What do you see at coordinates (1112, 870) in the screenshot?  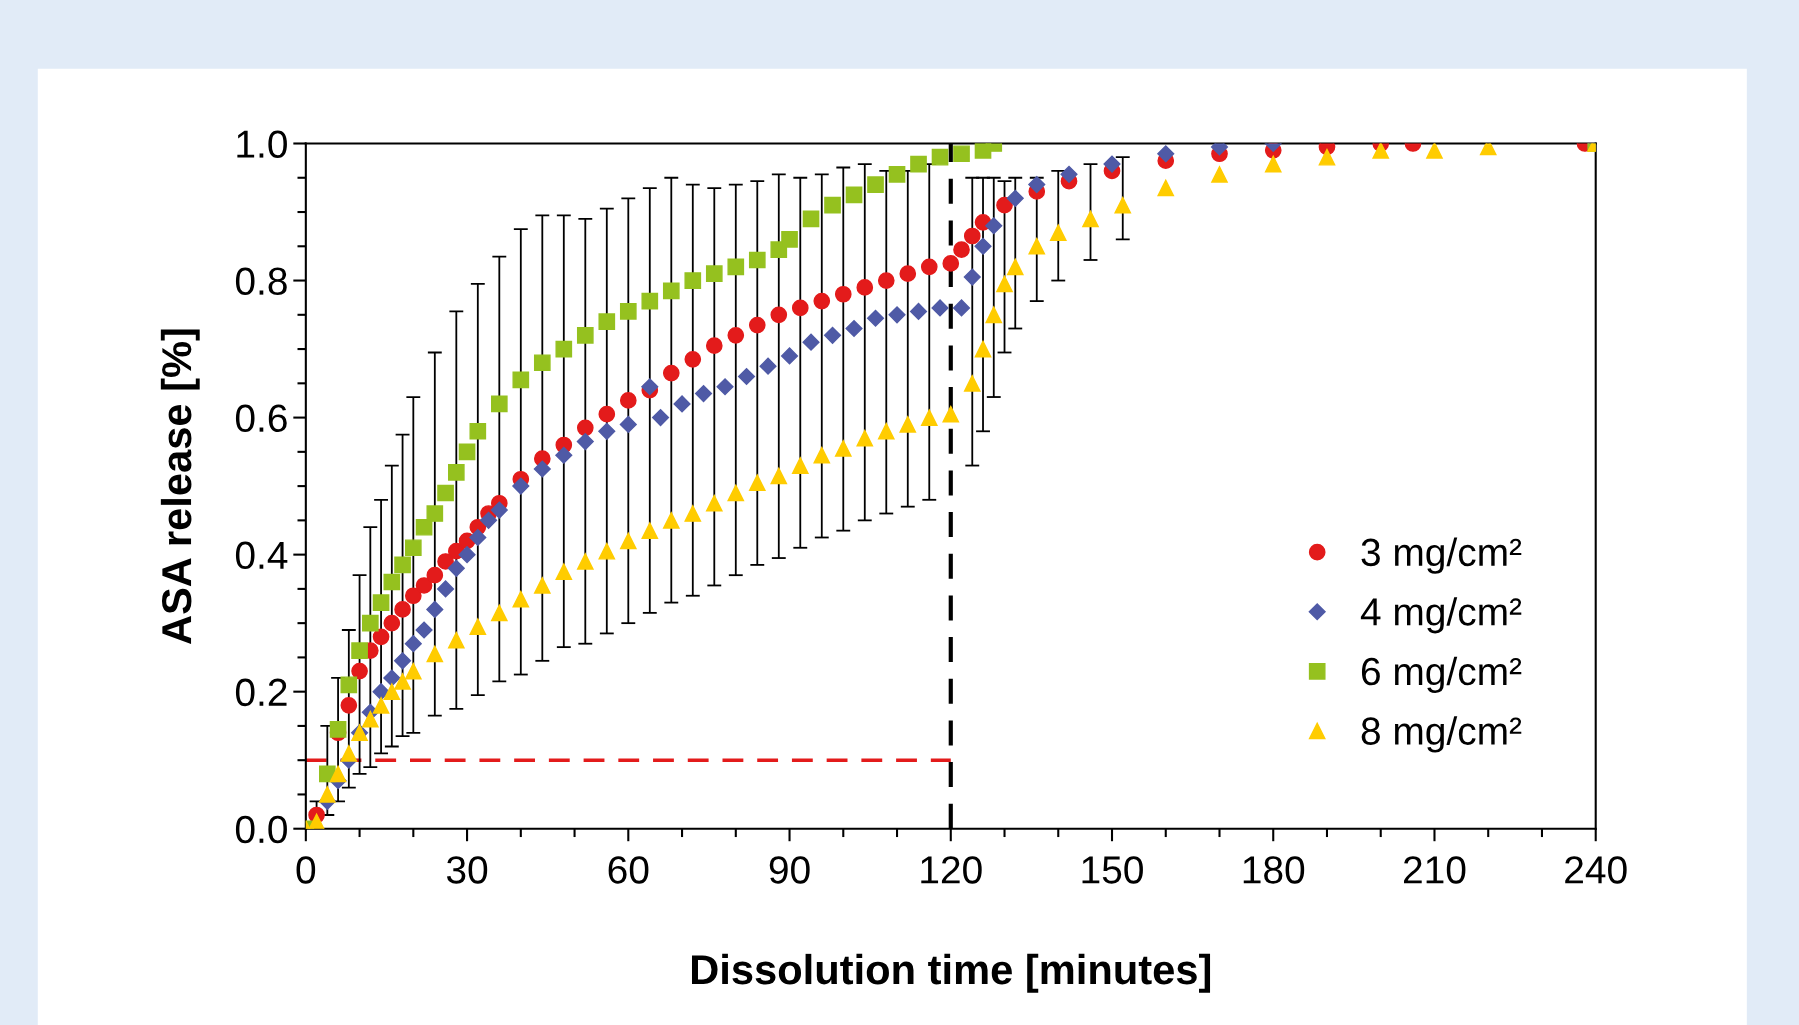 I see `x-tick-label: 150` at bounding box center [1112, 870].